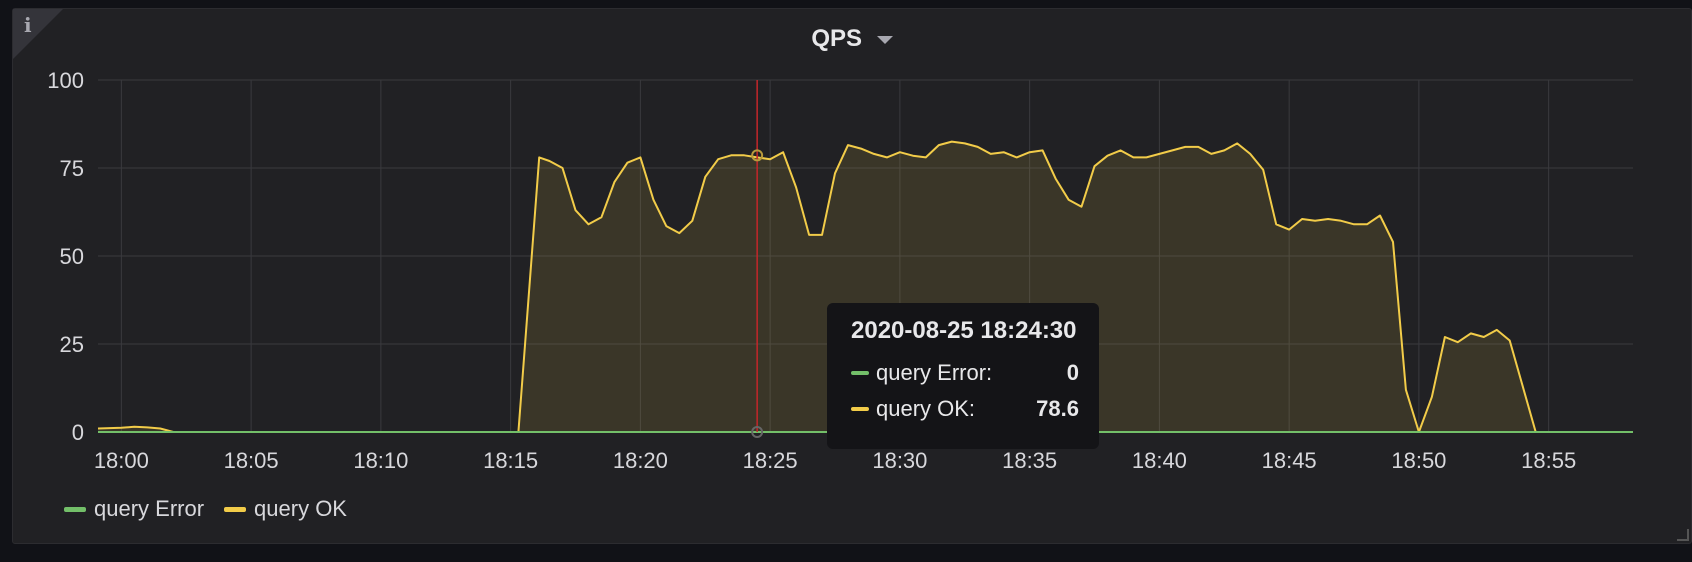 The width and height of the screenshot is (1692, 562). I want to click on legend-swatch-error, so click(75, 509).